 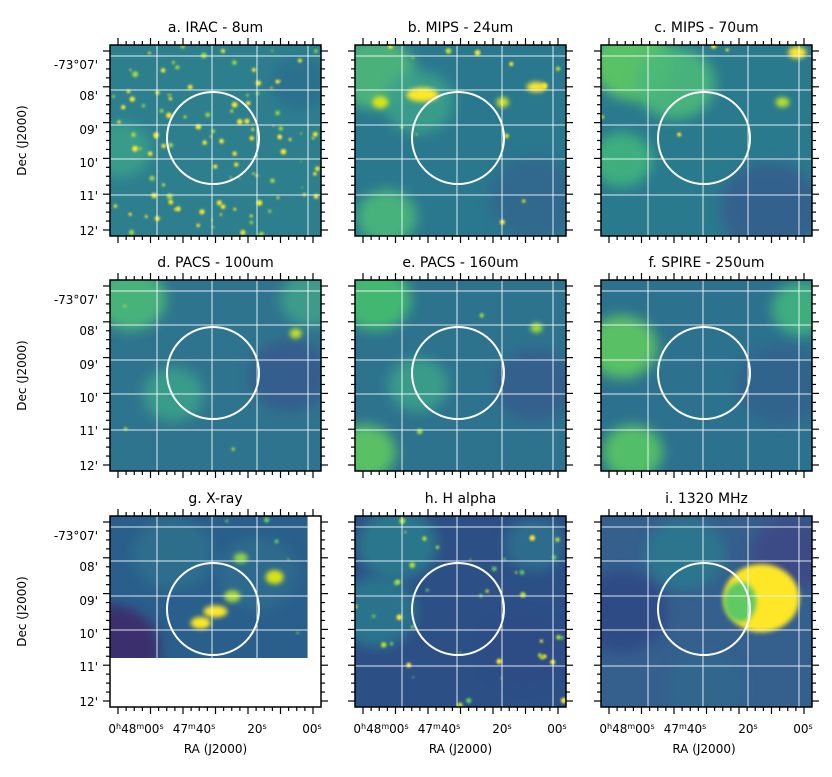 I want to click on panel-title: c. MIPS - 70um, so click(x=706, y=28).